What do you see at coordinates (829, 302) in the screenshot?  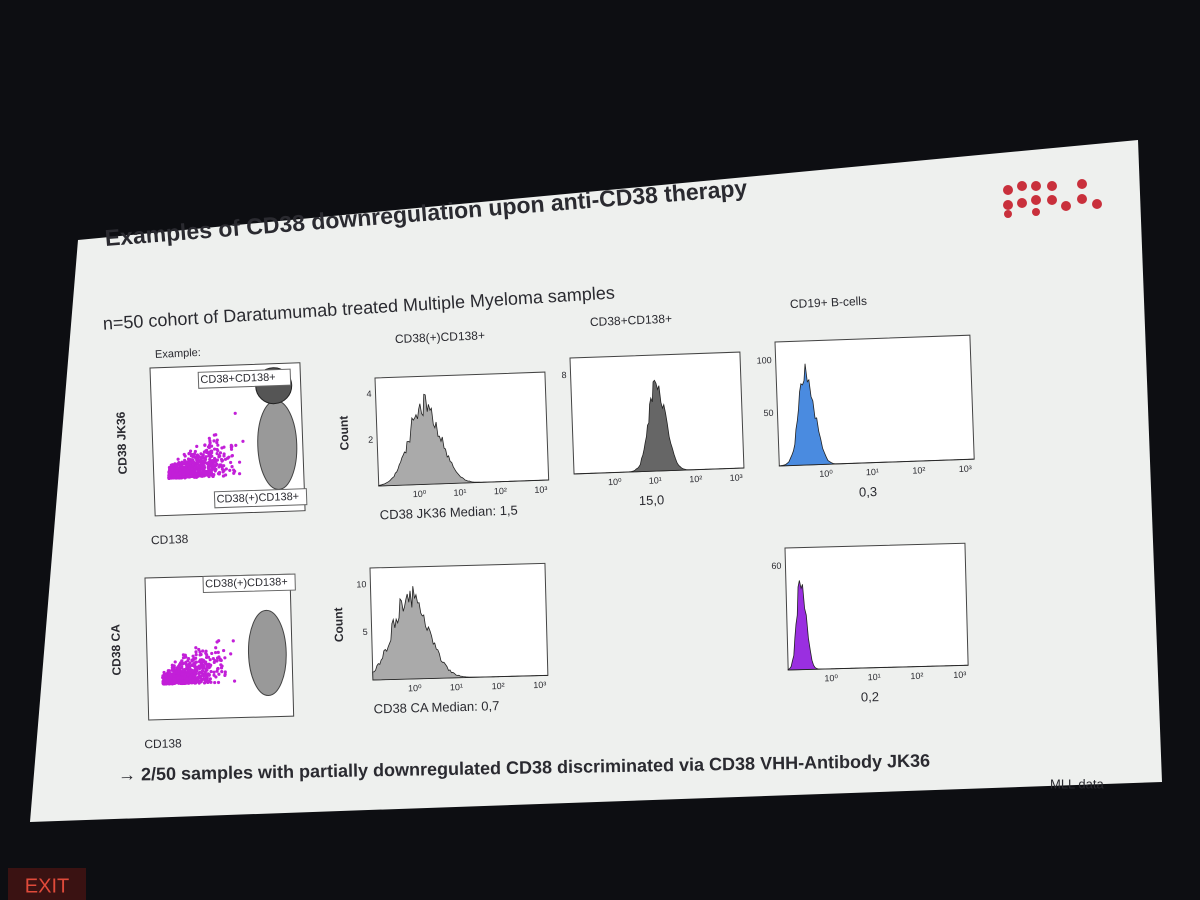 I see `column-header: CD19+ B-cells` at bounding box center [829, 302].